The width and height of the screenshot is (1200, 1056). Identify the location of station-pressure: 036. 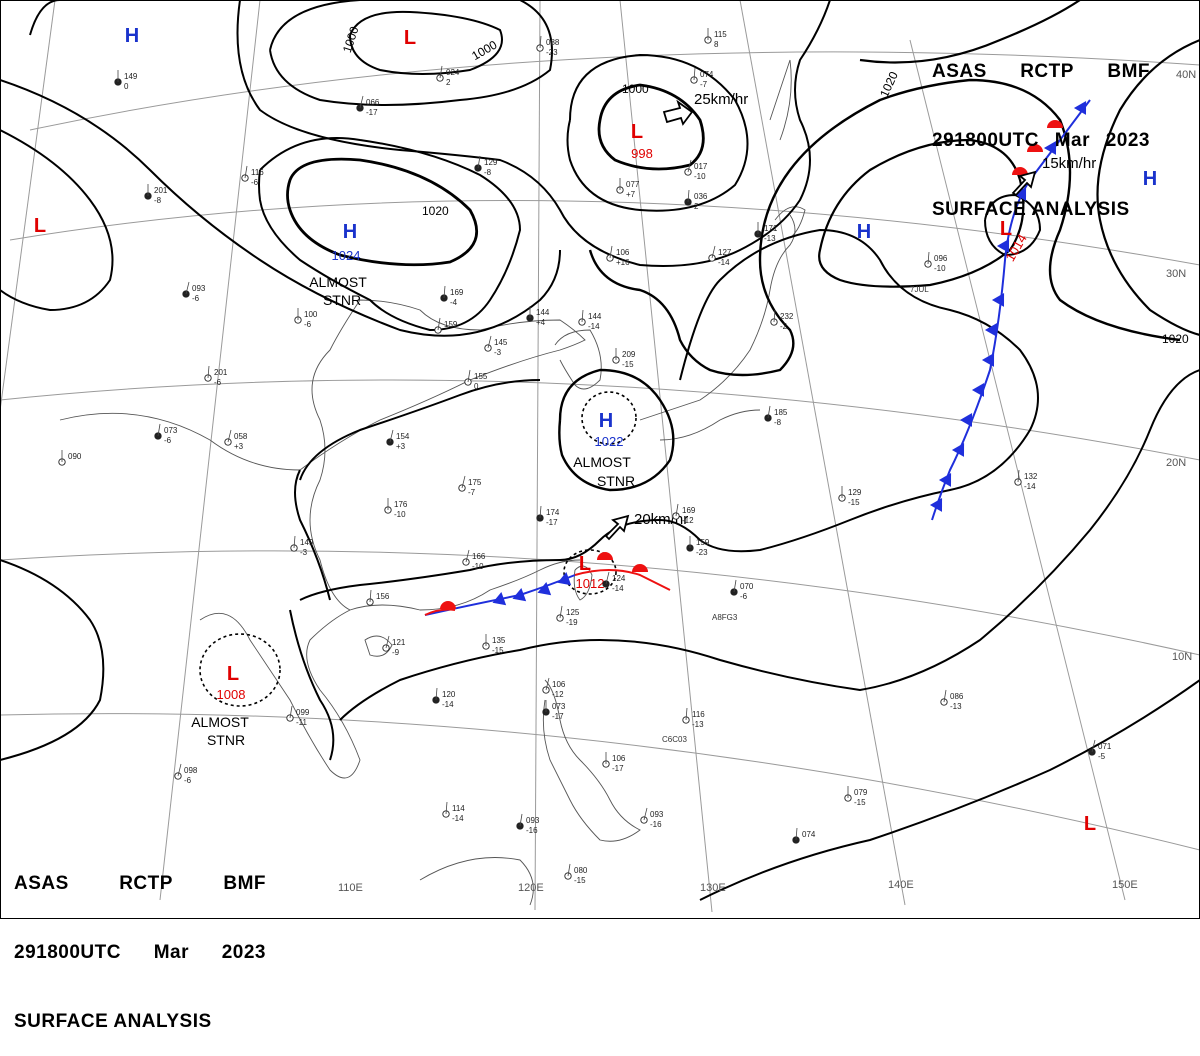
(701, 196).